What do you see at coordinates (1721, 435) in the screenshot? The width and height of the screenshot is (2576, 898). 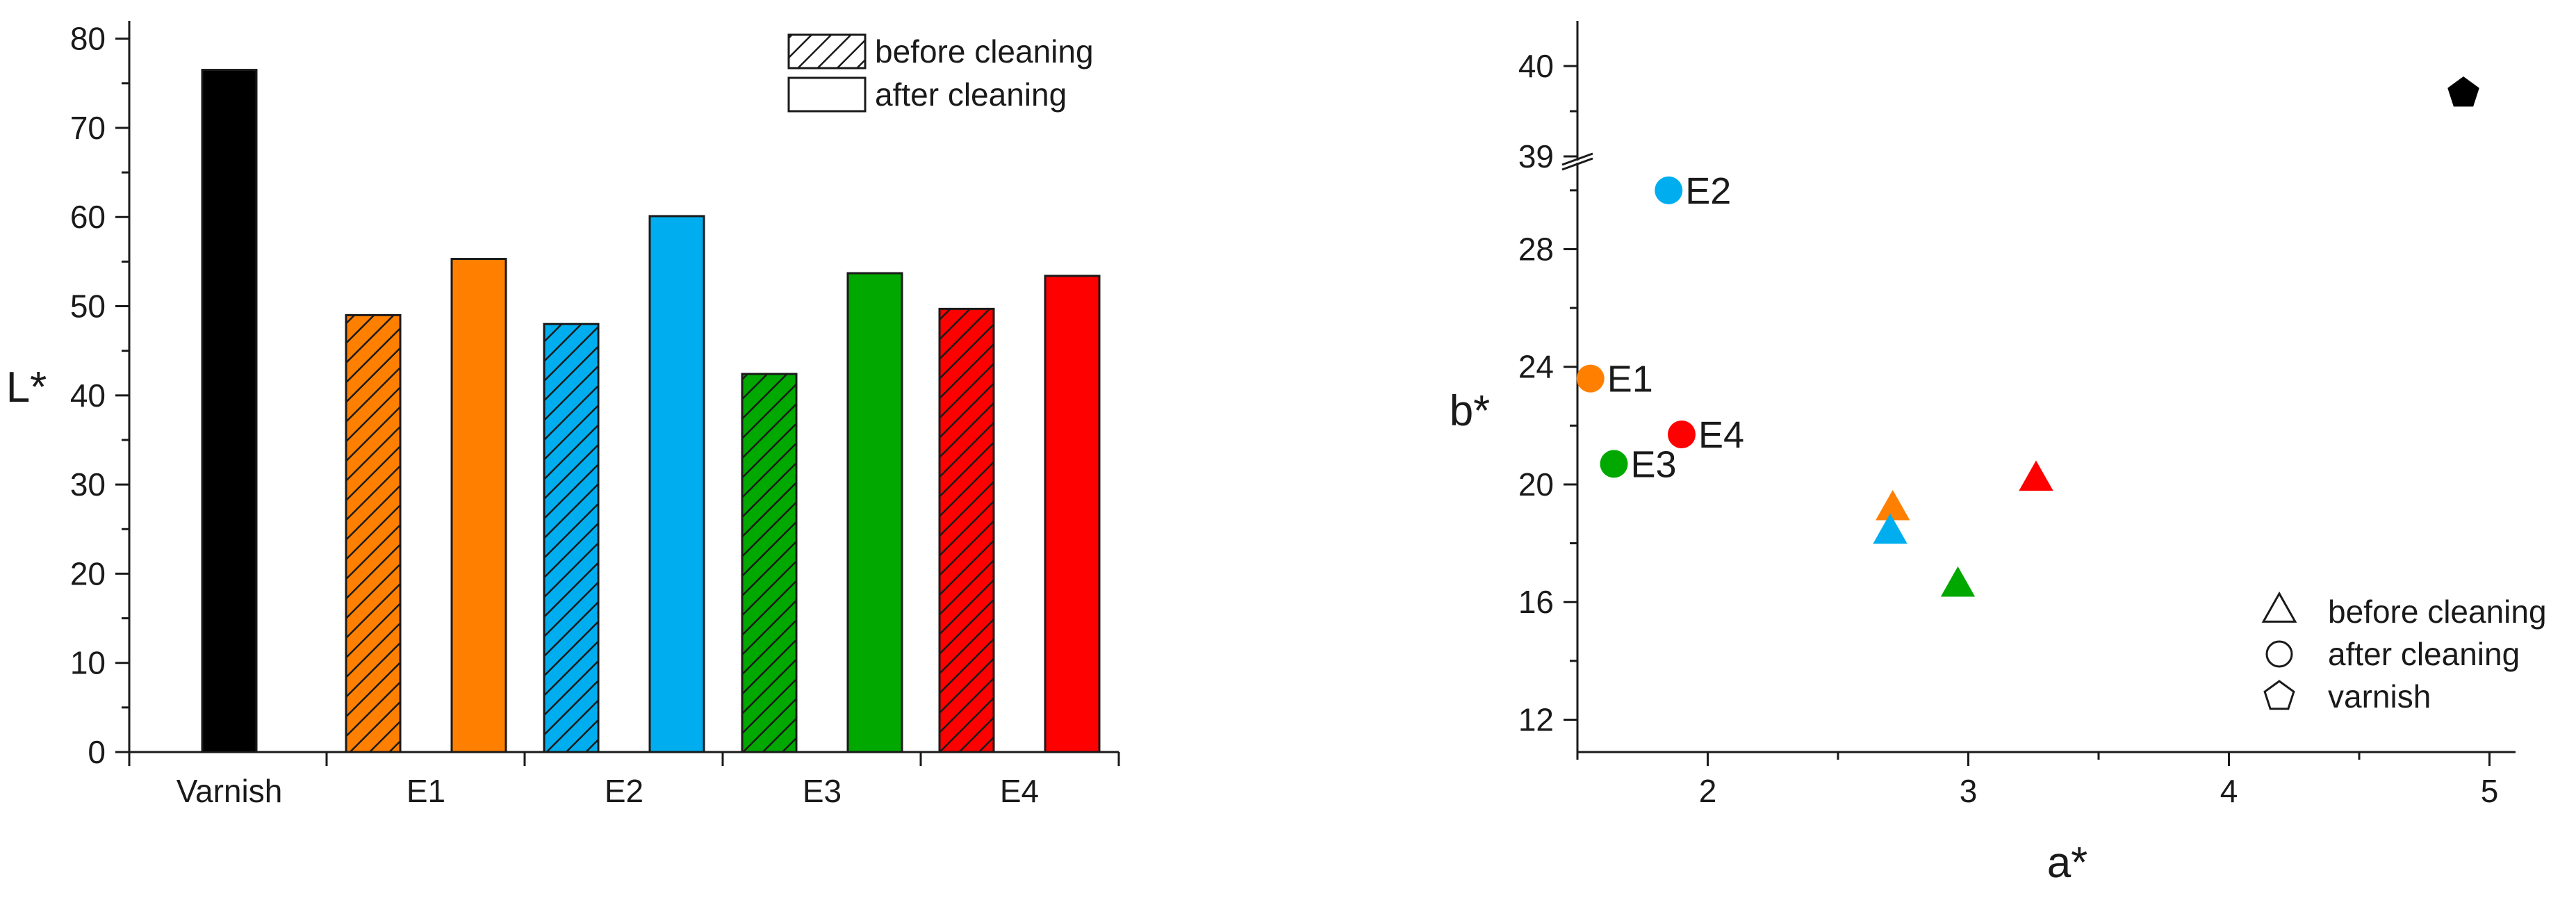 I see `scatter-point-label-e4: E4` at bounding box center [1721, 435].